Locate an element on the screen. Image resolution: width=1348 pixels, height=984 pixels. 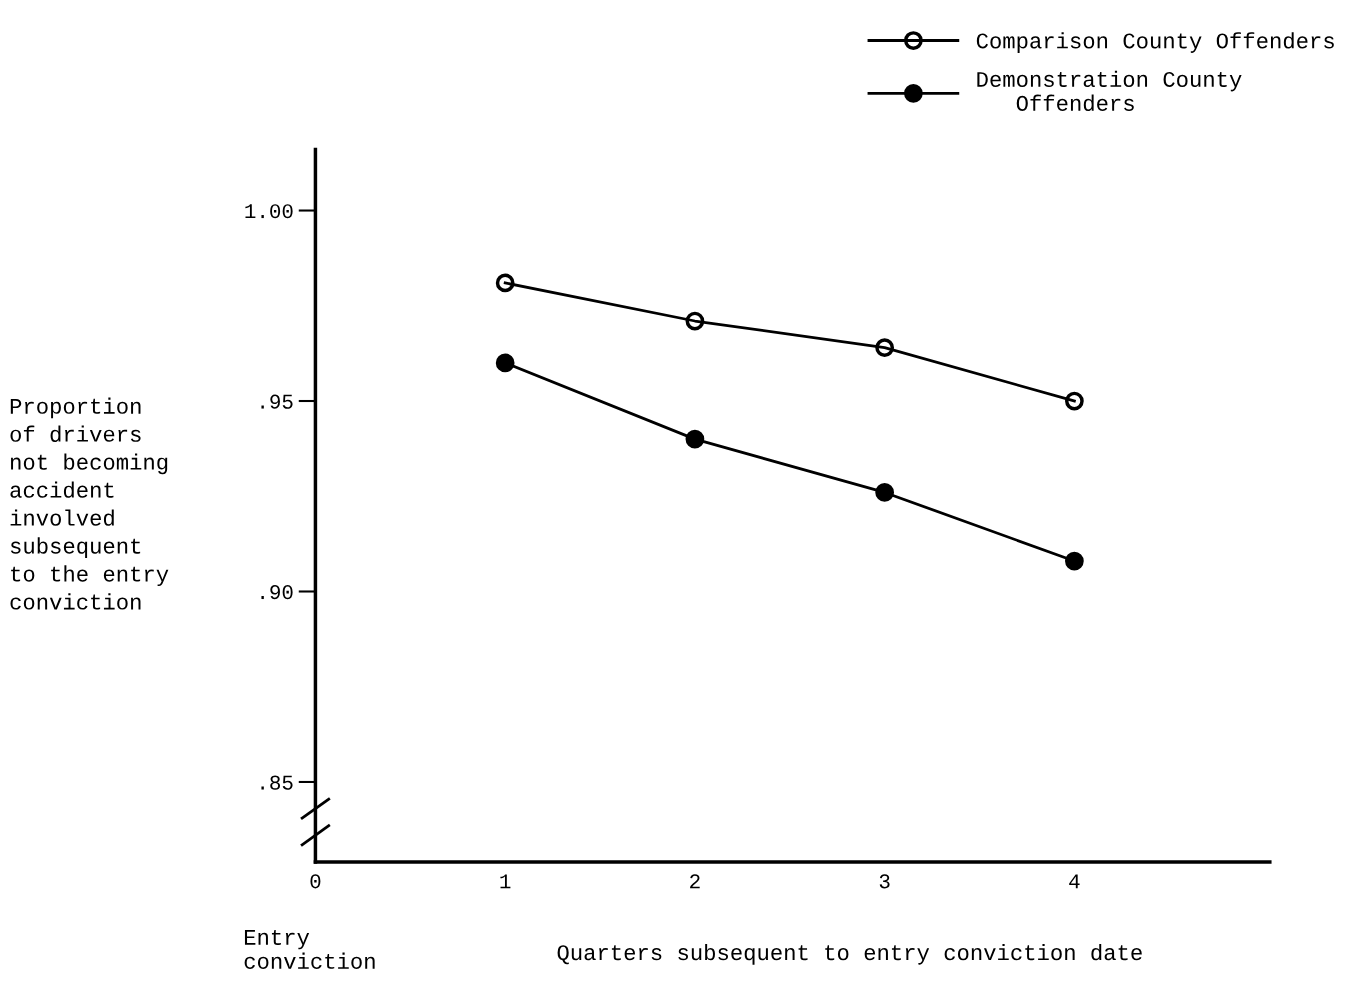
legend-label: Demonstration County Offenders is located at coordinates (1109, 90).